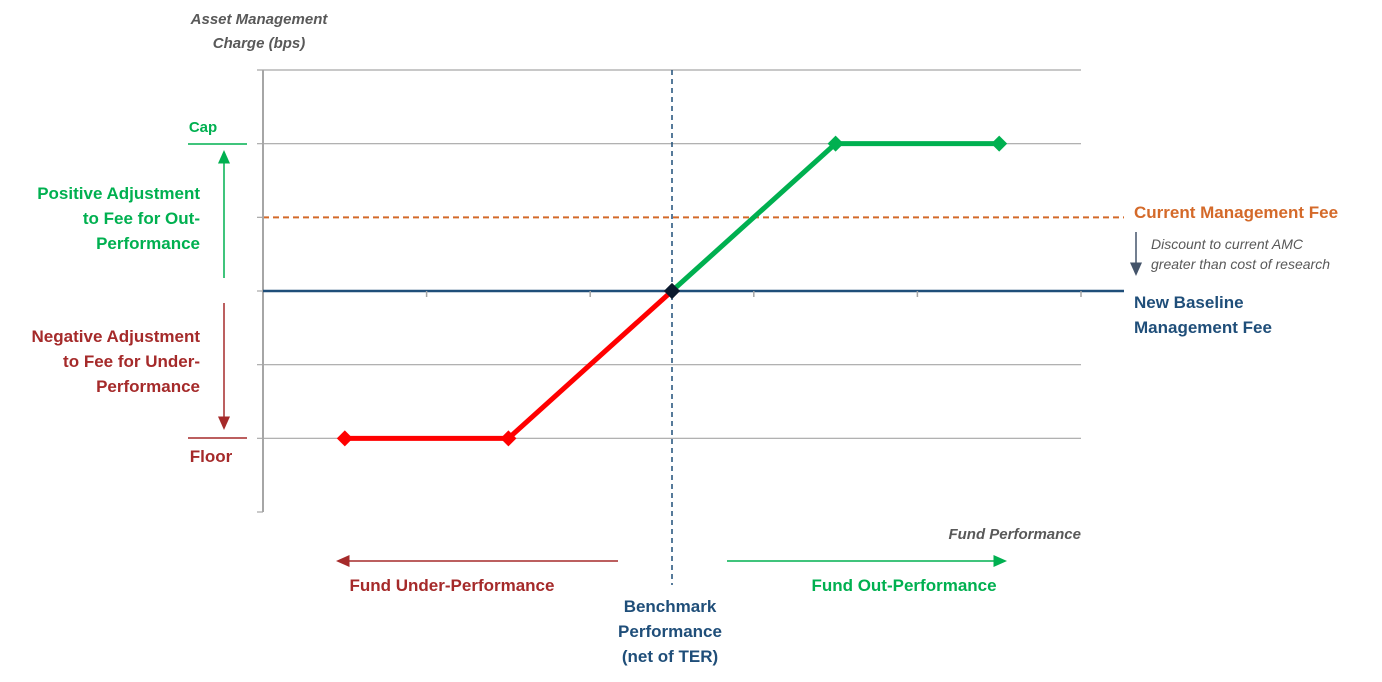  What do you see at coordinates (1203, 327) in the screenshot?
I see `new-baseline-label-line2: Management Fee` at bounding box center [1203, 327].